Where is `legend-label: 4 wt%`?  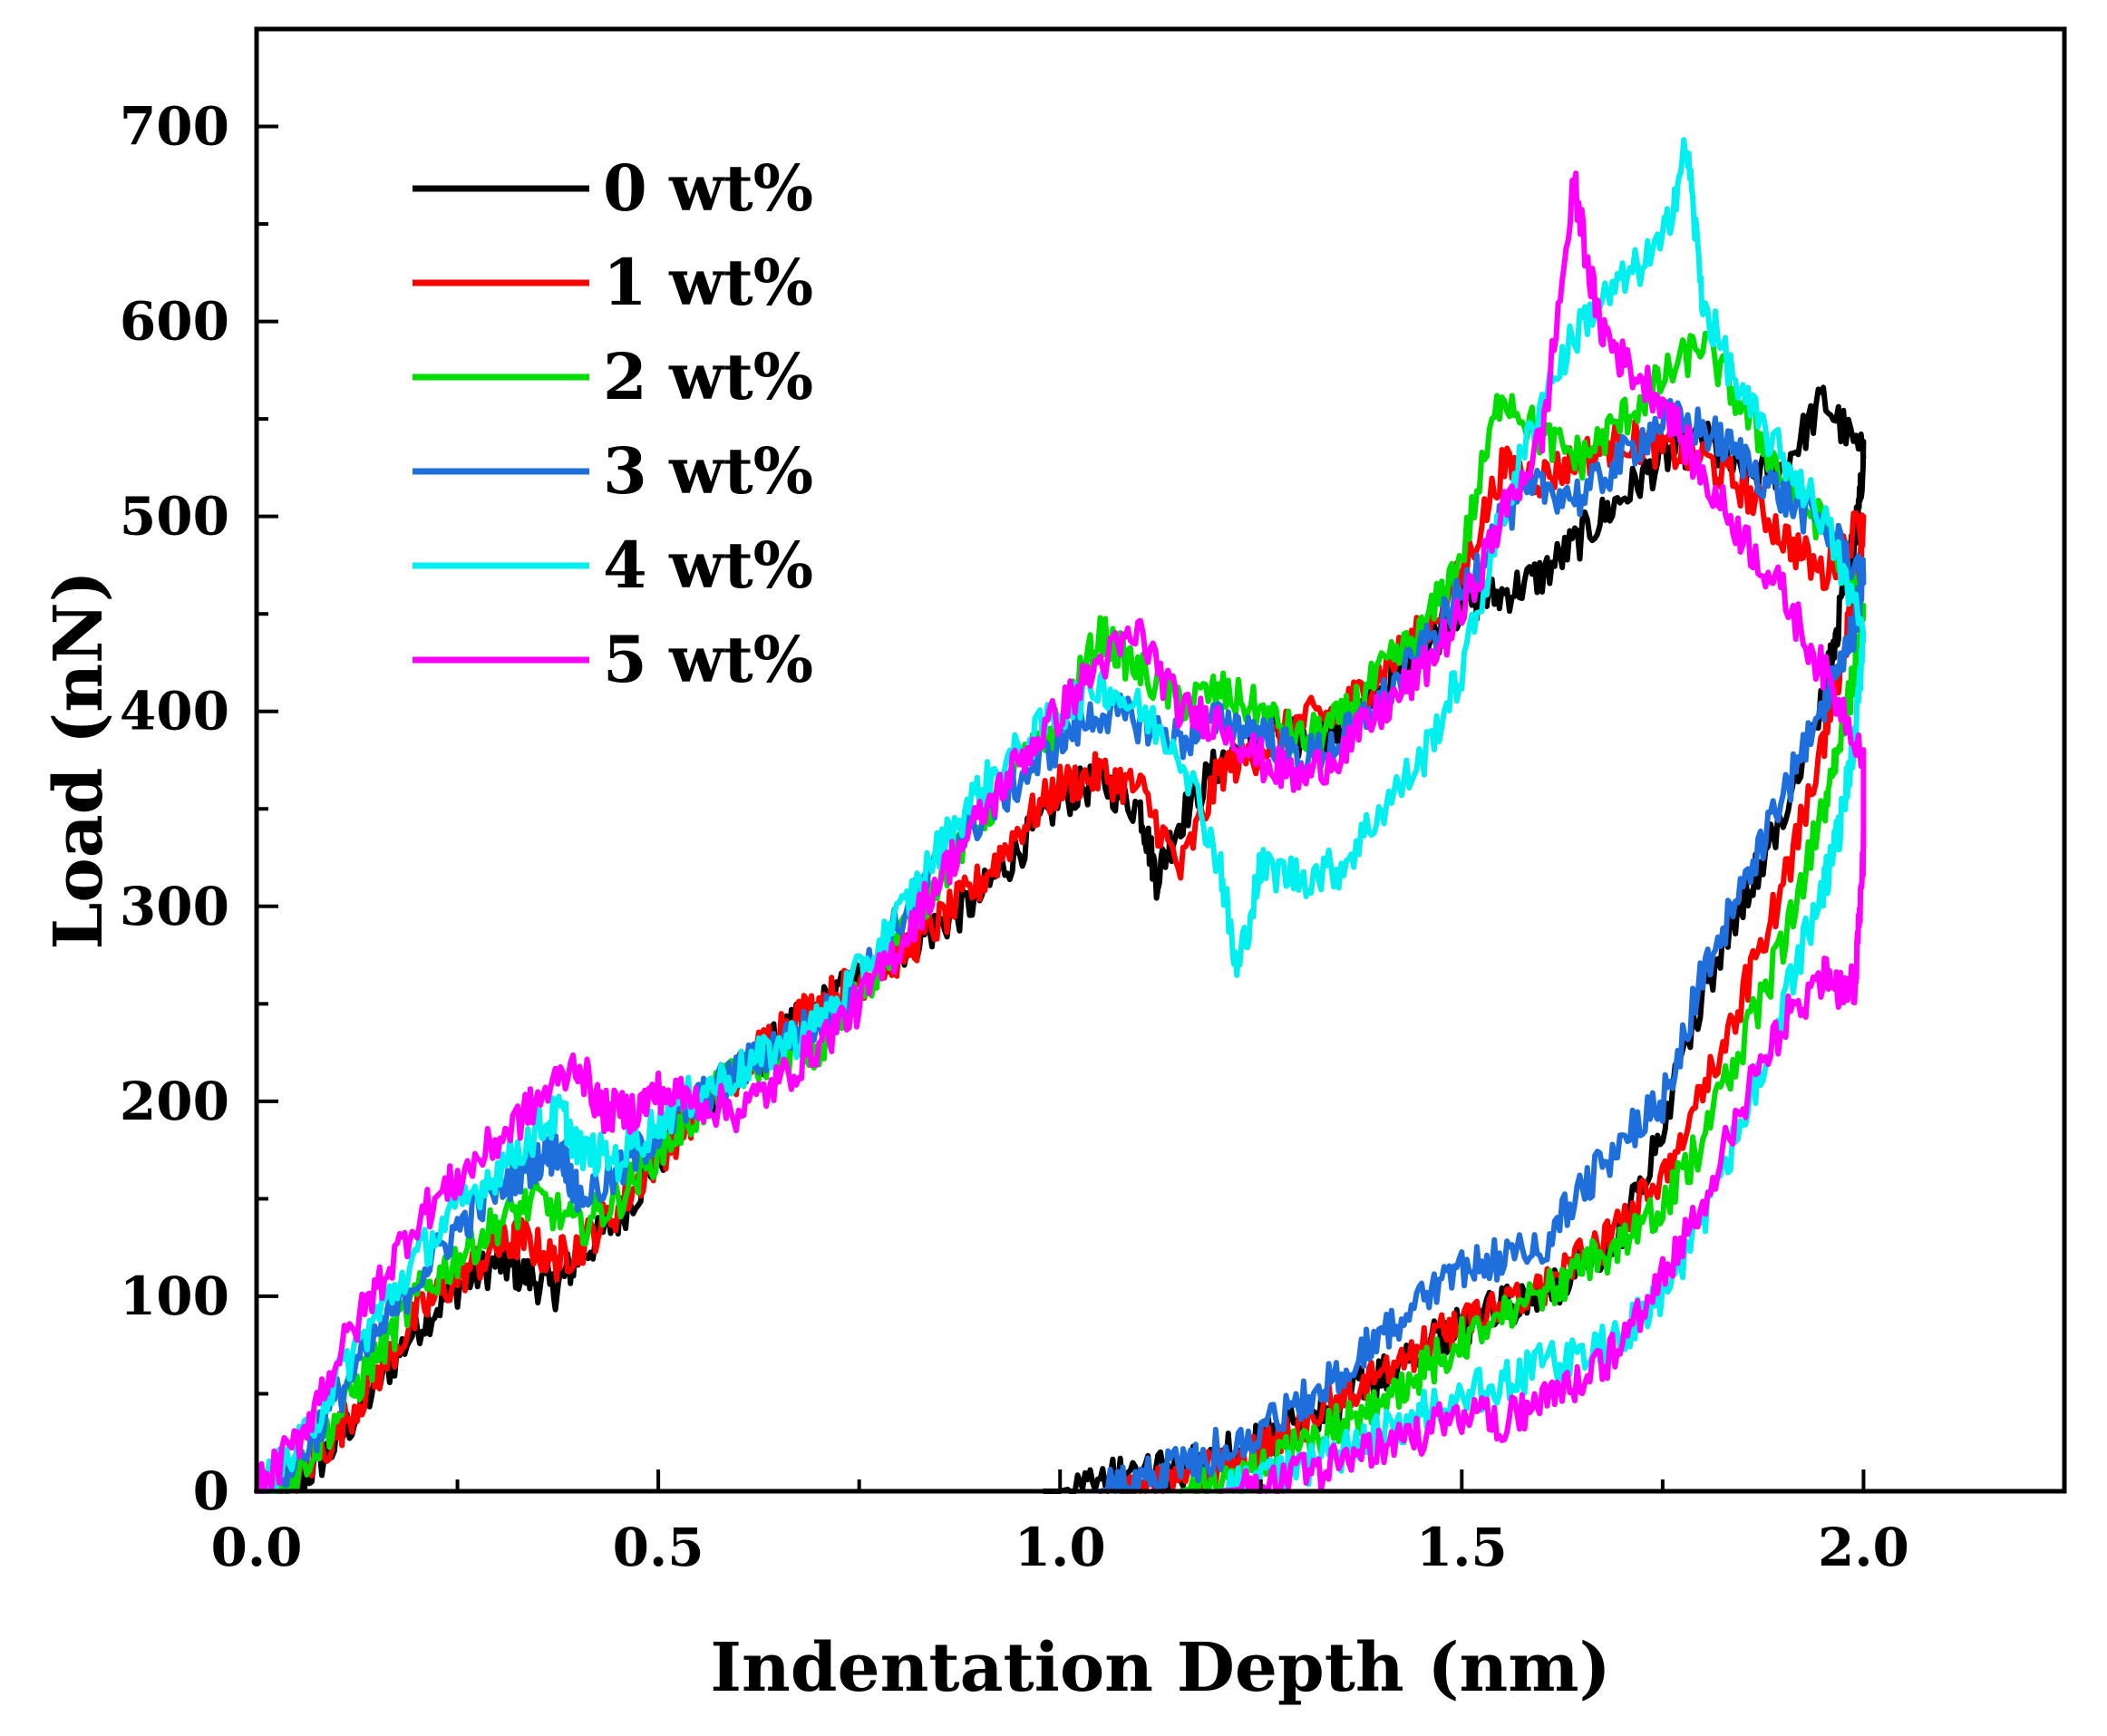 legend-label: 4 wt% is located at coordinates (708, 565).